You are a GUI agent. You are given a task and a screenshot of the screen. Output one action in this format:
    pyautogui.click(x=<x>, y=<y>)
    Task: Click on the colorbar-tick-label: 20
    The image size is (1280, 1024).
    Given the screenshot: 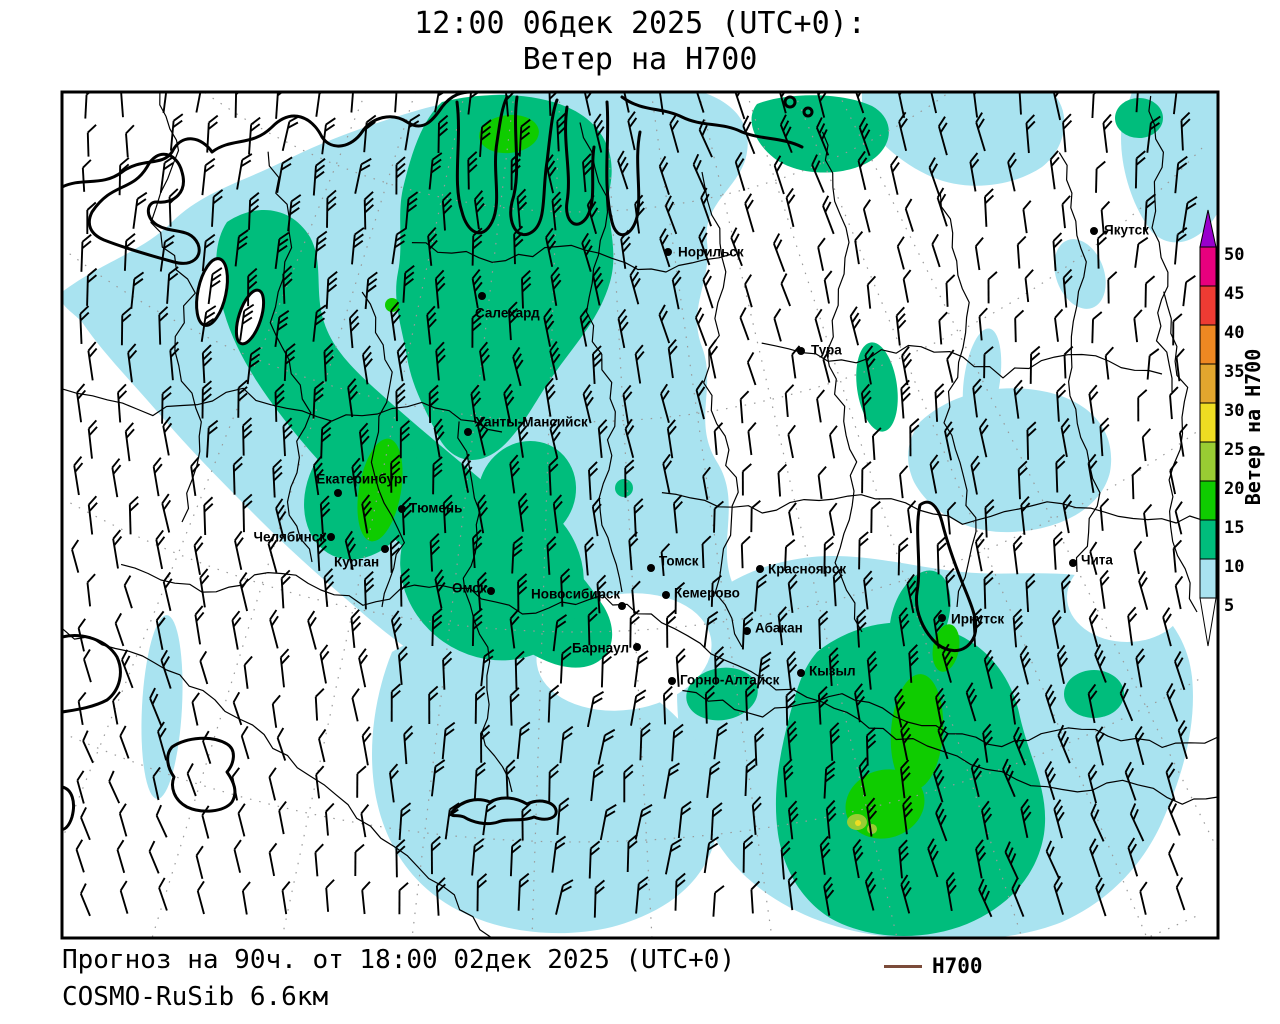 What is the action you would take?
    pyautogui.click(x=1234, y=489)
    